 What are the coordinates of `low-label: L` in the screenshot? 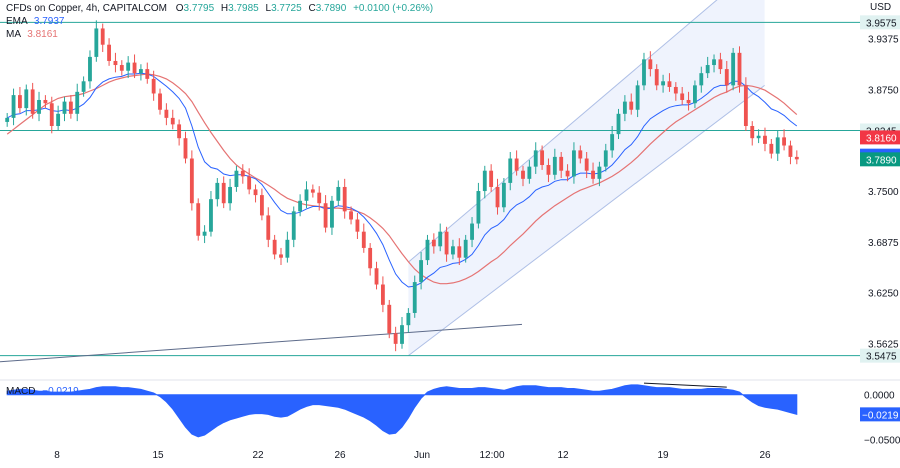 It's located at (268, 8).